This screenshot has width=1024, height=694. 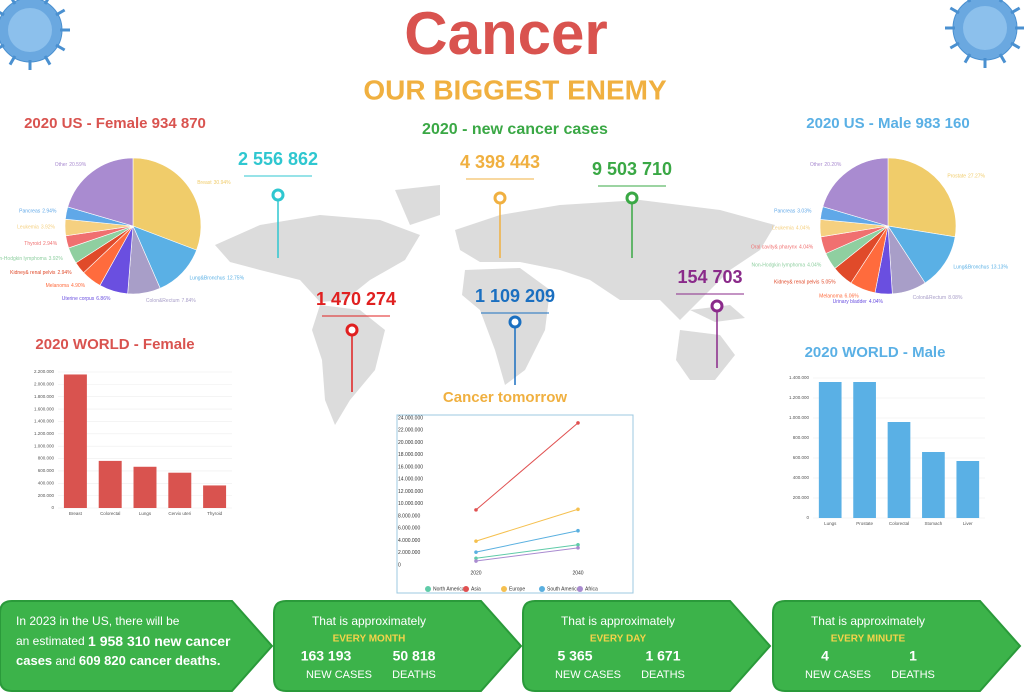 I want to click on region-cases: 154 703, so click(x=709, y=277).